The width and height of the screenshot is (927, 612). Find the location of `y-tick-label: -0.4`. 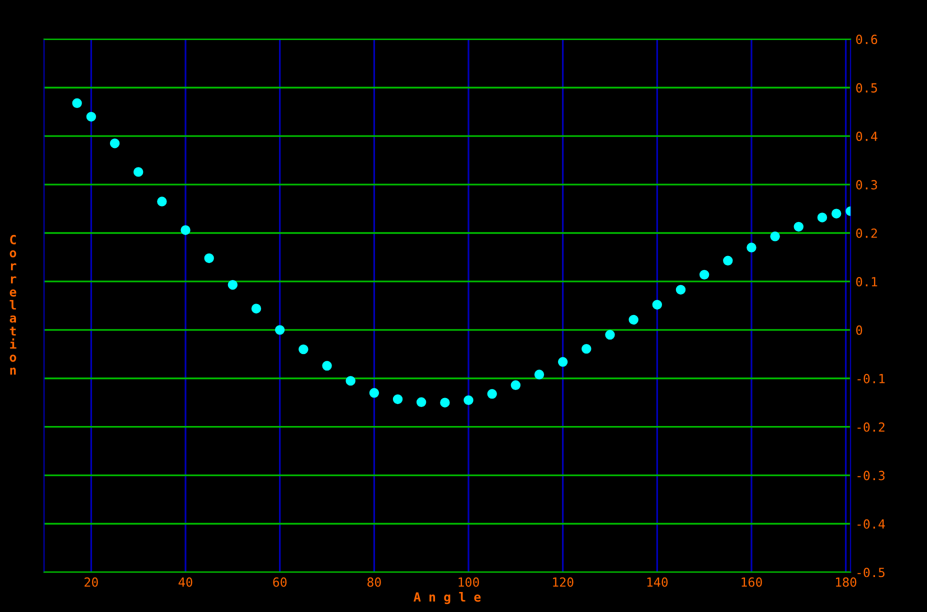

y-tick-label: -0.4 is located at coordinates (871, 524).